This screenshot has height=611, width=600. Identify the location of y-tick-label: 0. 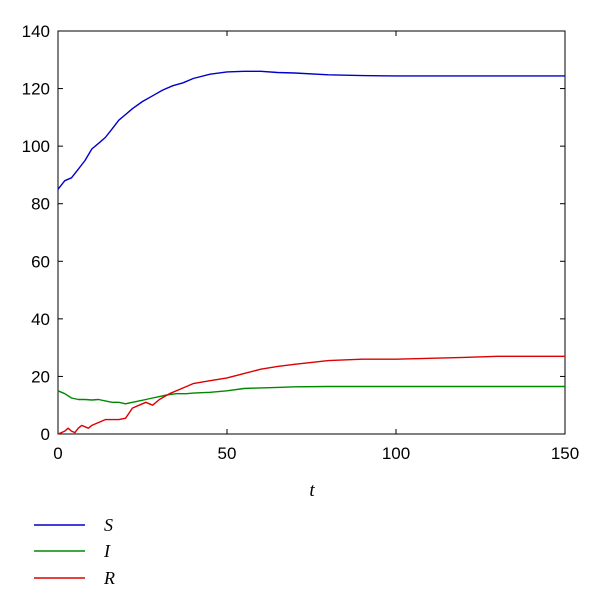
(45, 434).